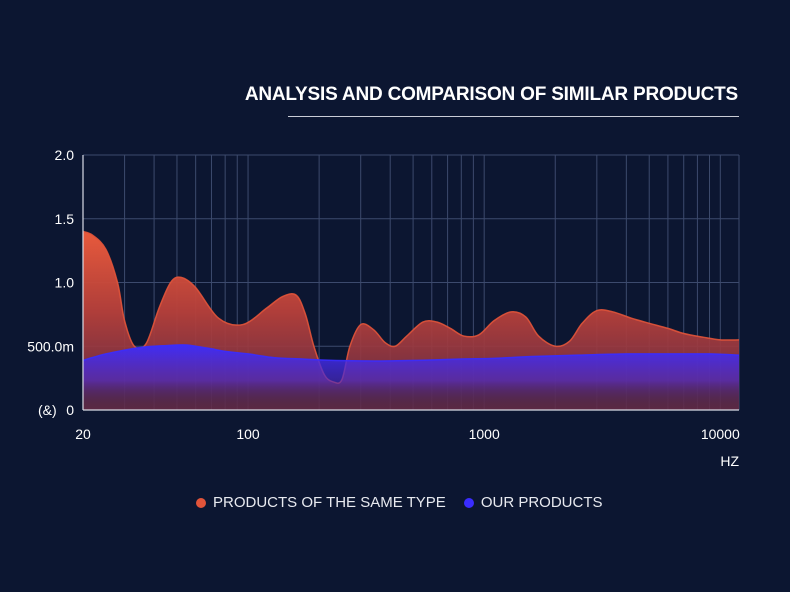  Describe the element at coordinates (65, 283) in the screenshot. I see `y-tick-label: 1.0` at that location.